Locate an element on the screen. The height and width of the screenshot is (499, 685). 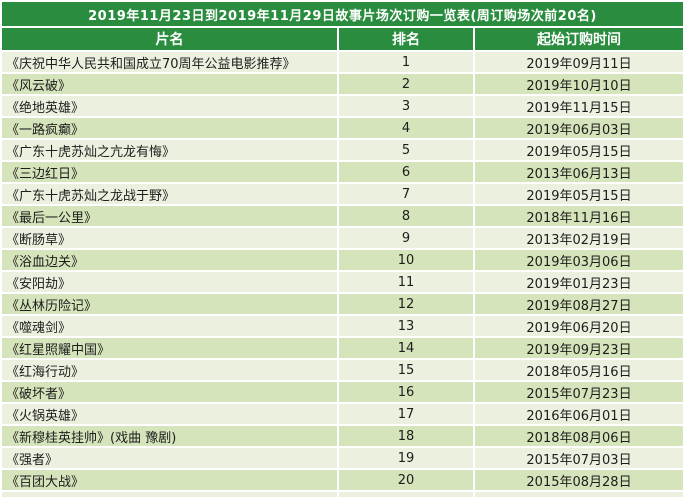
table-row: 《庆祝中华人民共和国成立70周年公益电影推荐》 1 2019年09月11日 is located at coordinates (342, 62).